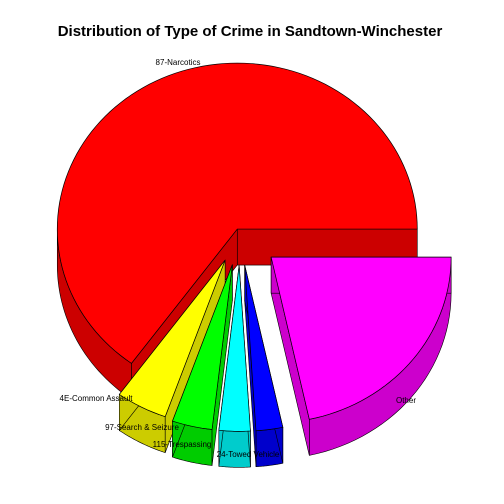 The height and width of the screenshot is (504, 504). I want to click on slice-label-115-trespassing: 115-Trespassing, so click(182, 444).